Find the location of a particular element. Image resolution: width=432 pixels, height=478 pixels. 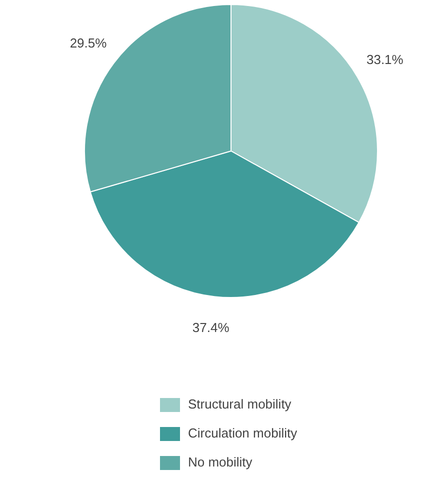

data-label: 29.5% is located at coordinates (89, 42).